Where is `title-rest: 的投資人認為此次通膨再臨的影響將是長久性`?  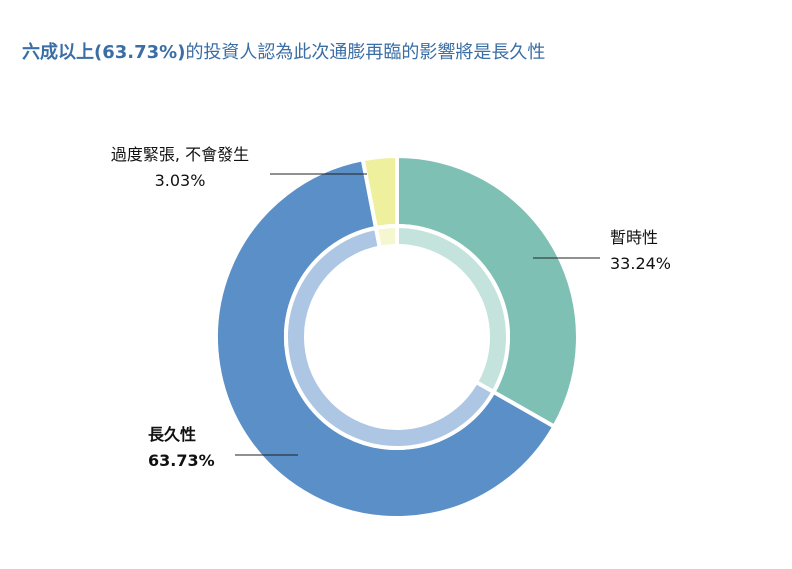
title-rest: 的投資人認為此次通膨再臨的影響將是長久性 is located at coordinates (365, 52).